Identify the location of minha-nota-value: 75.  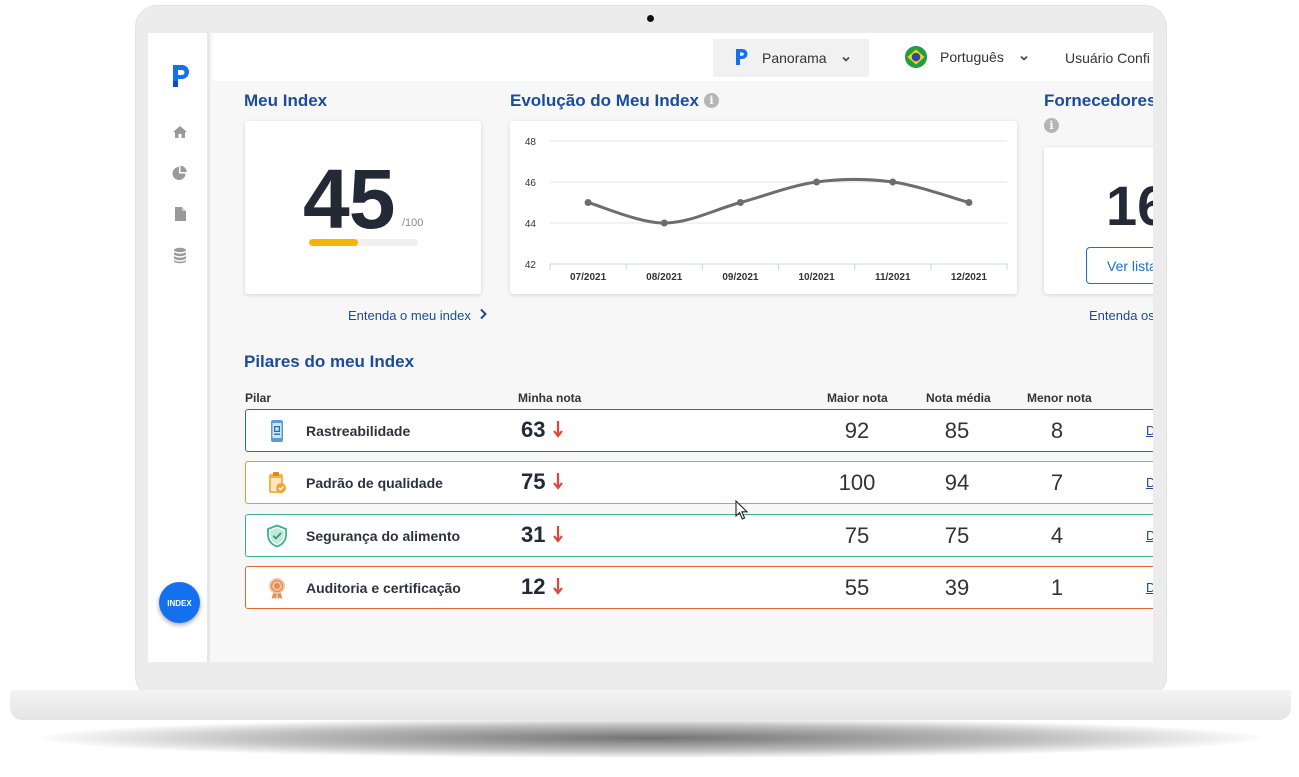
(533, 481).